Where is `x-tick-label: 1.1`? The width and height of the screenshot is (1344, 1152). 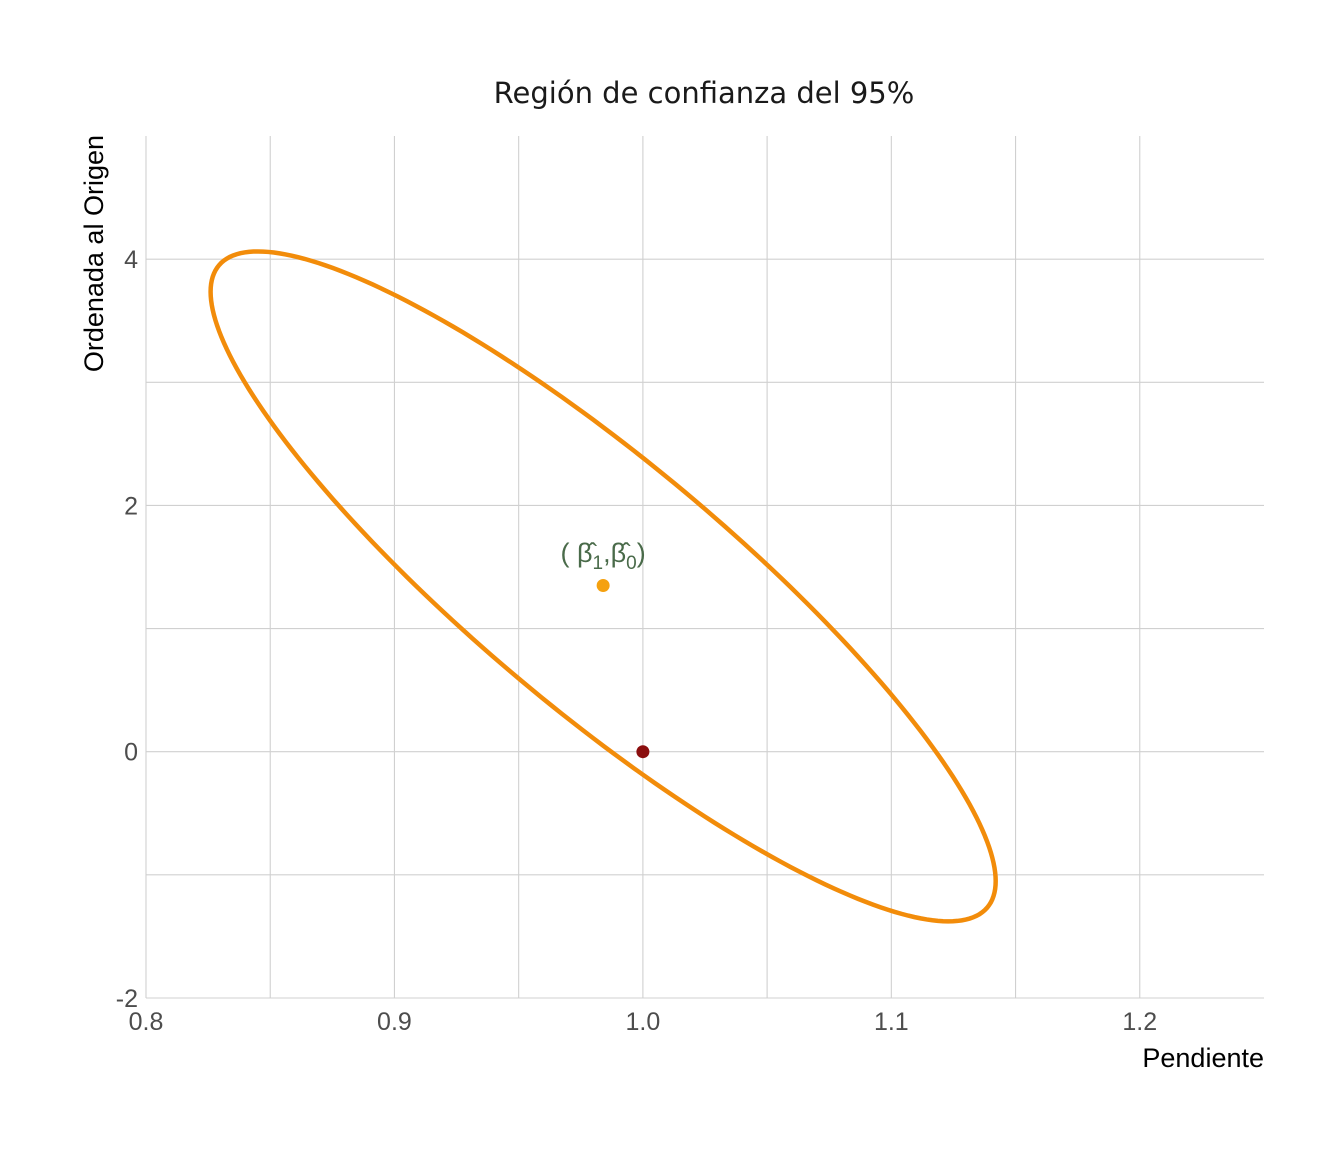 x-tick-label: 1.1 is located at coordinates (891, 1022).